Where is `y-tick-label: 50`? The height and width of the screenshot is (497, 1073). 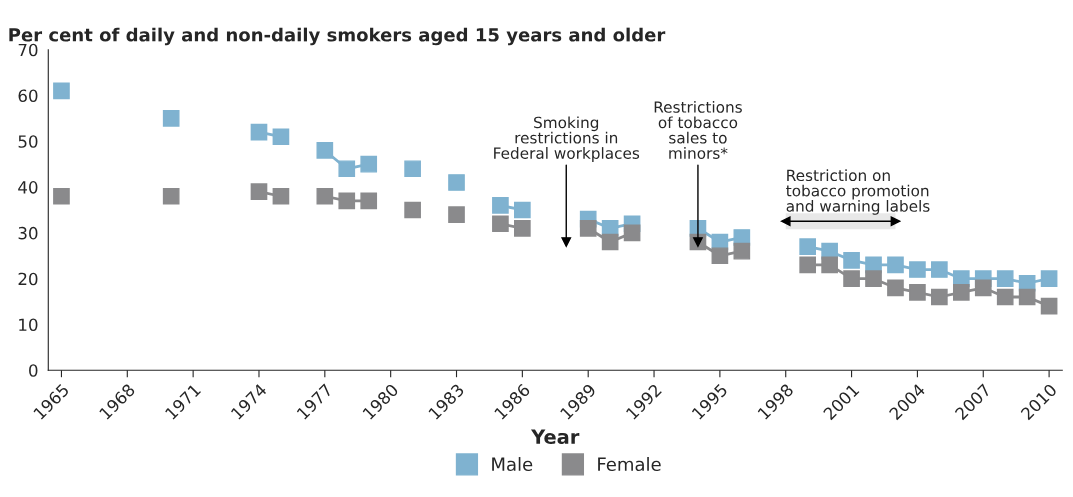
y-tick-label: 50 is located at coordinates (28, 141).